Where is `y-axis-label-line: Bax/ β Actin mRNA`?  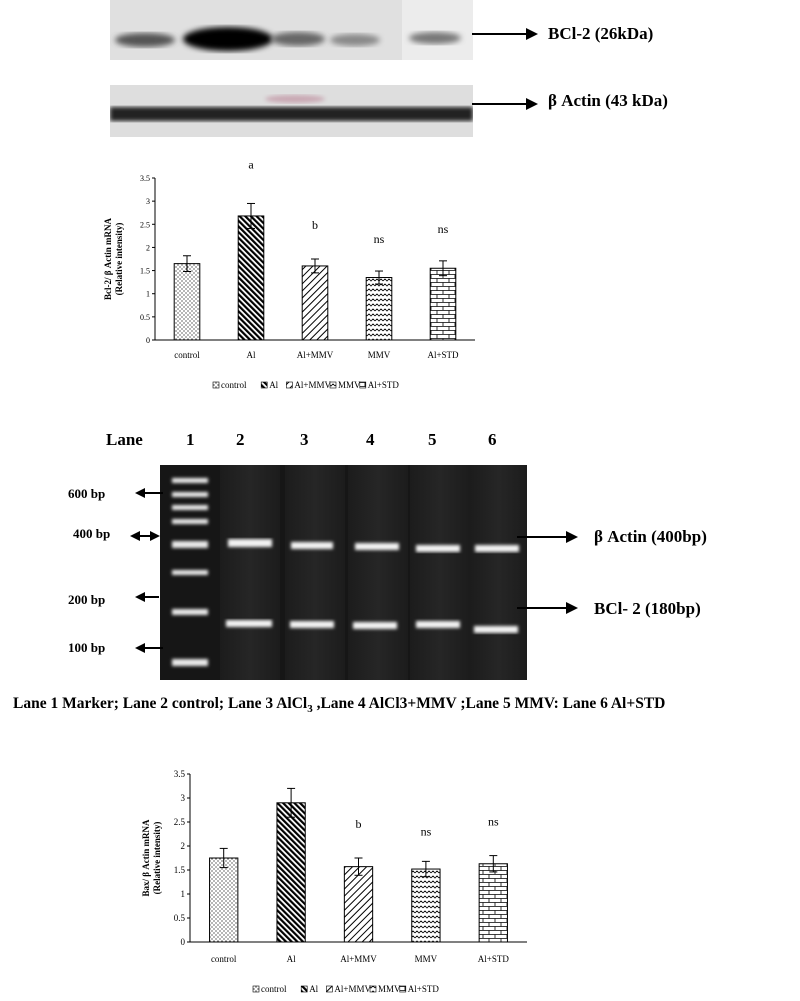 y-axis-label-line: Bax/ β Actin mRNA is located at coordinates (146, 857).